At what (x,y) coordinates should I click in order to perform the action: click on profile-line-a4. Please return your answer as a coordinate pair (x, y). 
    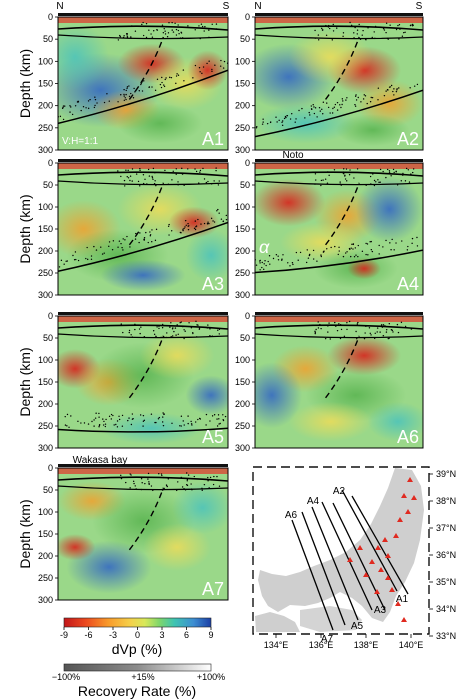
    Looking at the image, I should click on (347, 556).